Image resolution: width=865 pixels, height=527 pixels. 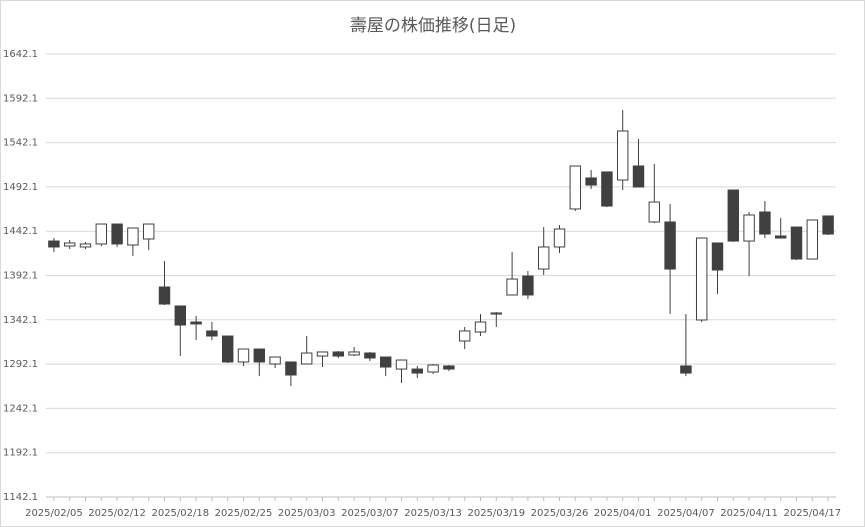 I want to click on y-tick-label: 1542.1, so click(x=20, y=143).